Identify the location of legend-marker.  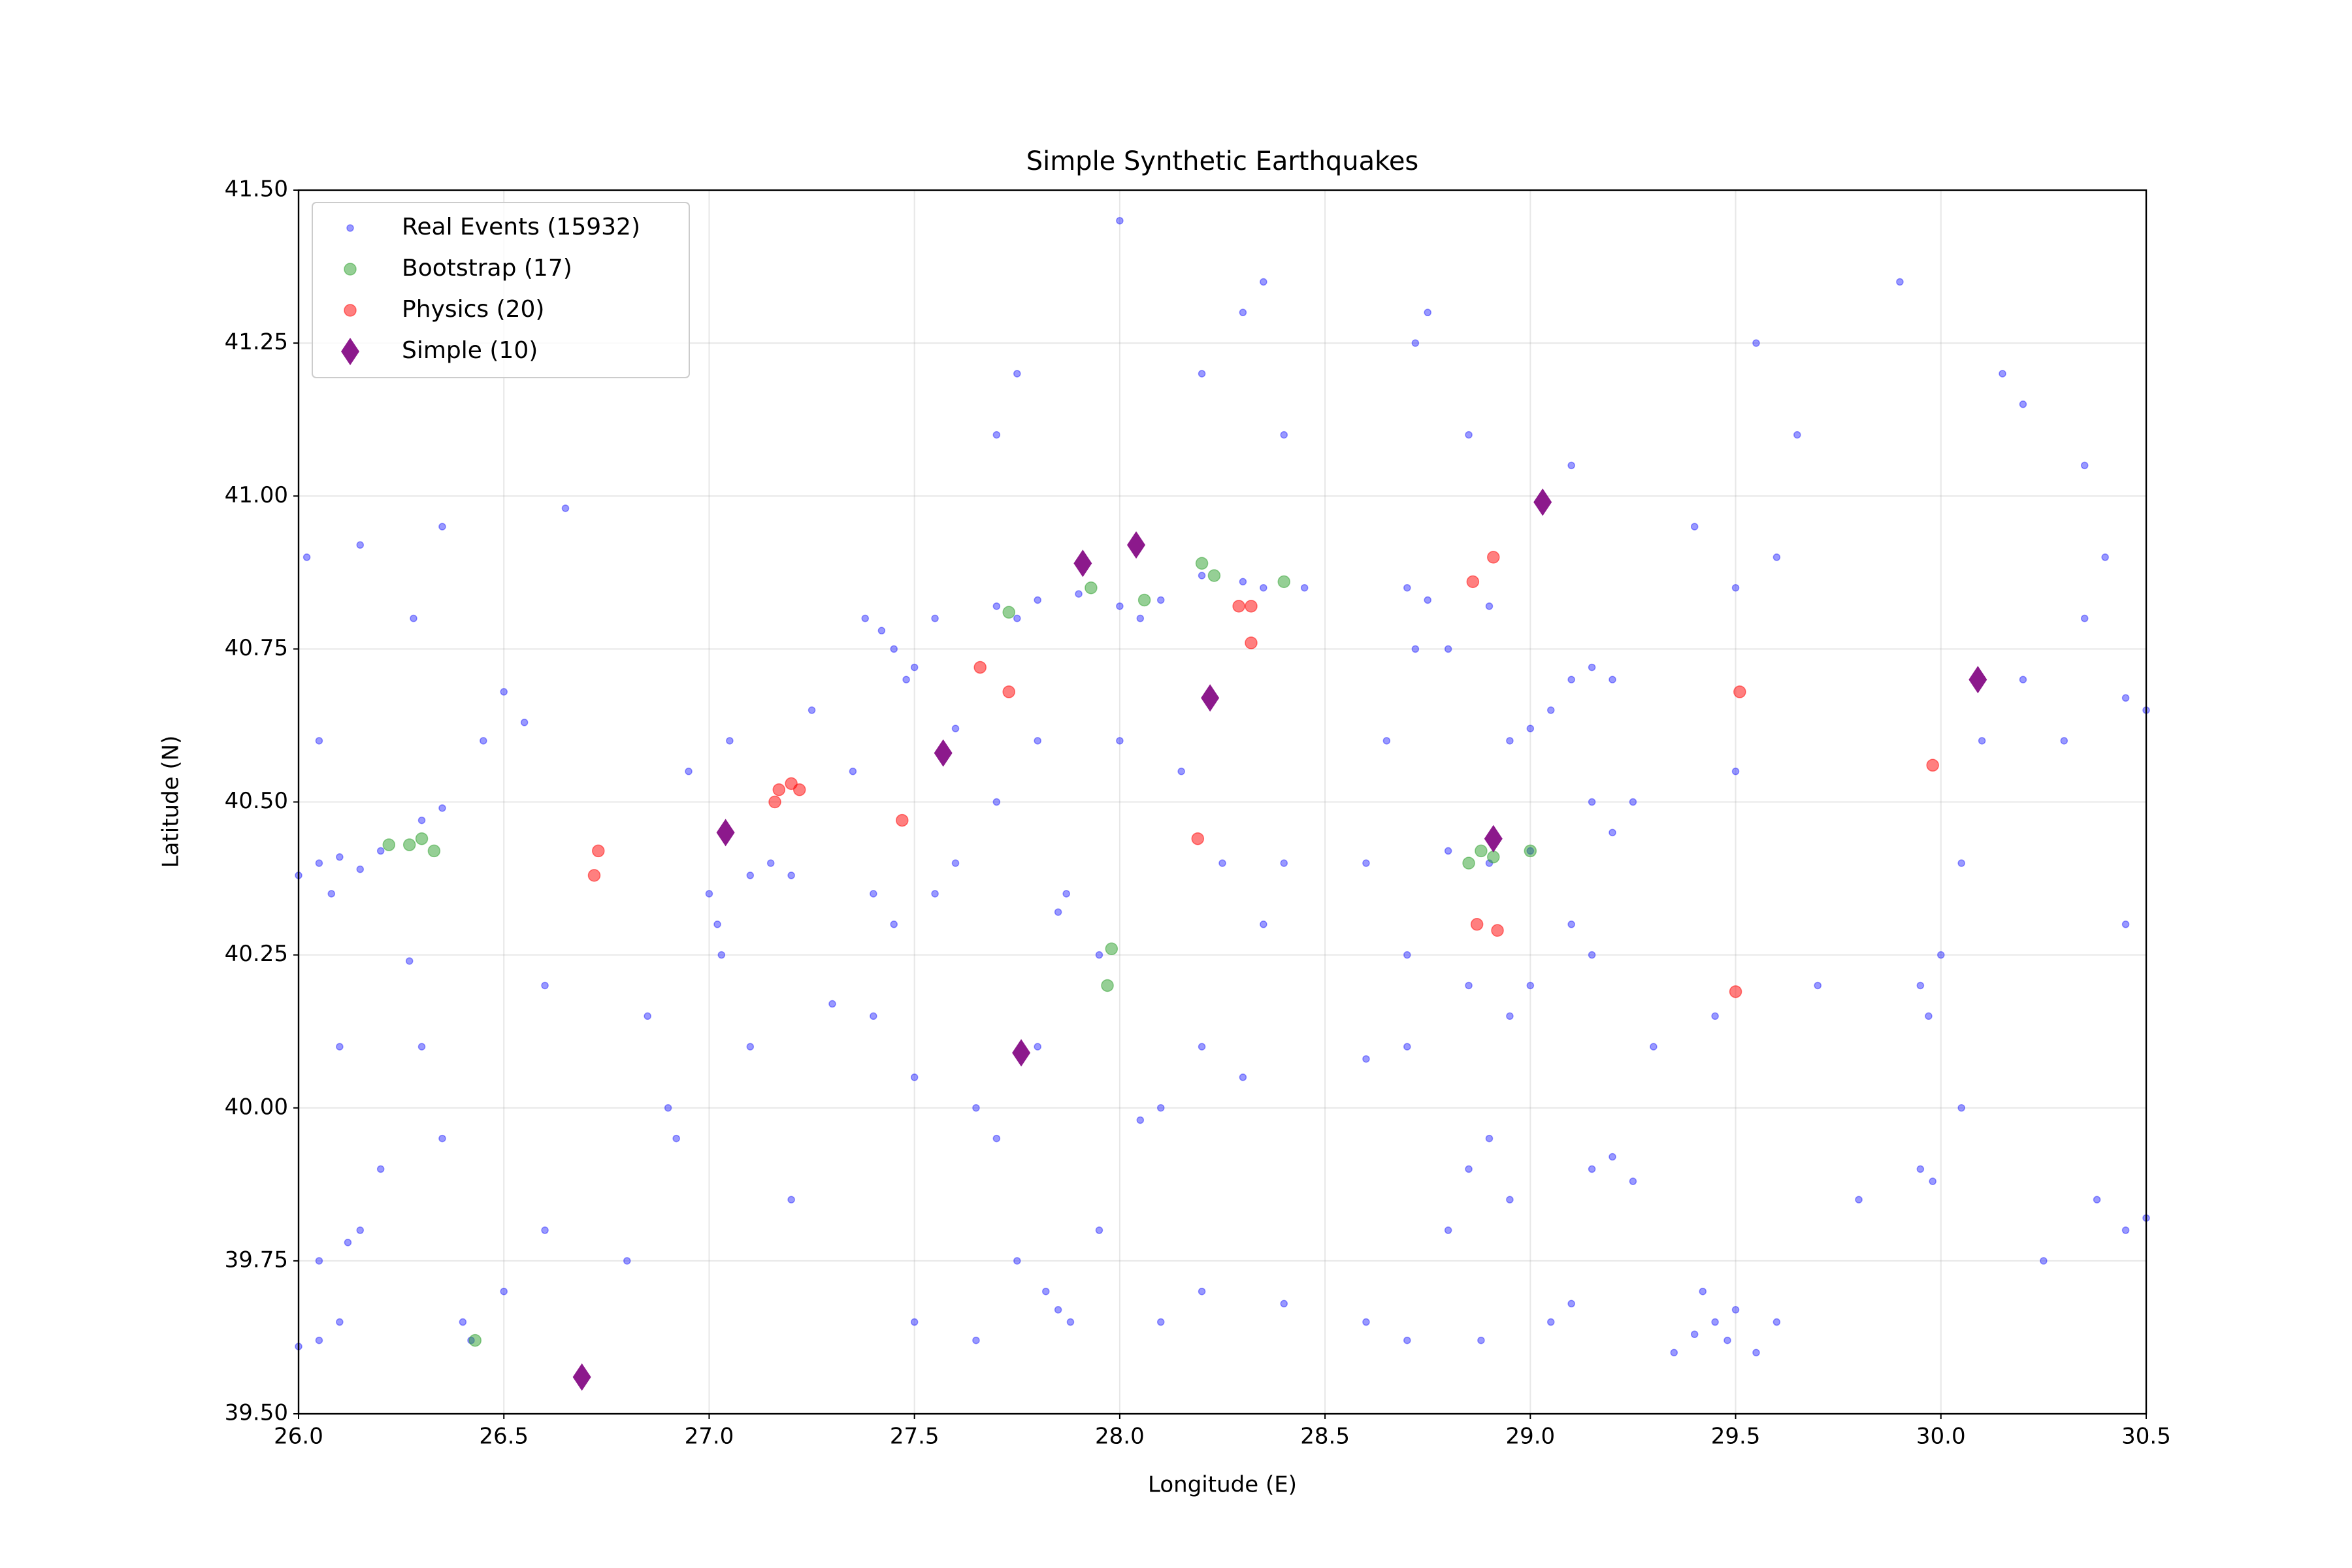
(350, 310).